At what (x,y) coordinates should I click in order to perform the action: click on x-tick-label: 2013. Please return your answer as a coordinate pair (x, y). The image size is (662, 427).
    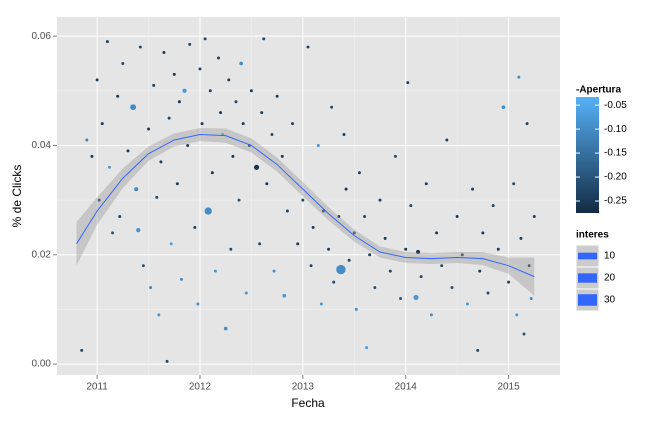
    Looking at the image, I should click on (303, 387).